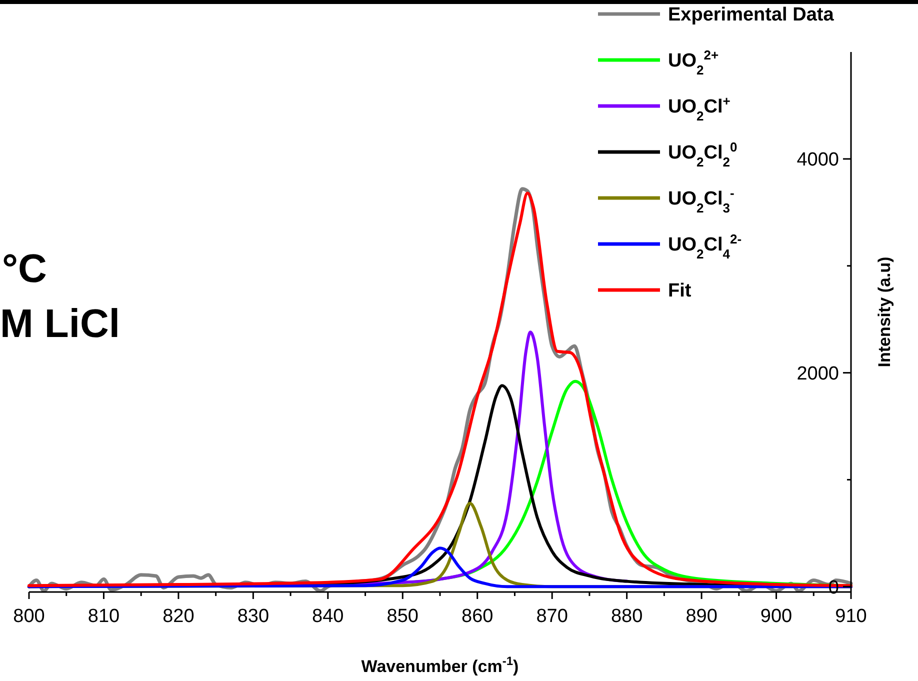  What do you see at coordinates (253, 616) in the screenshot?
I see `x-tick-label: 830` at bounding box center [253, 616].